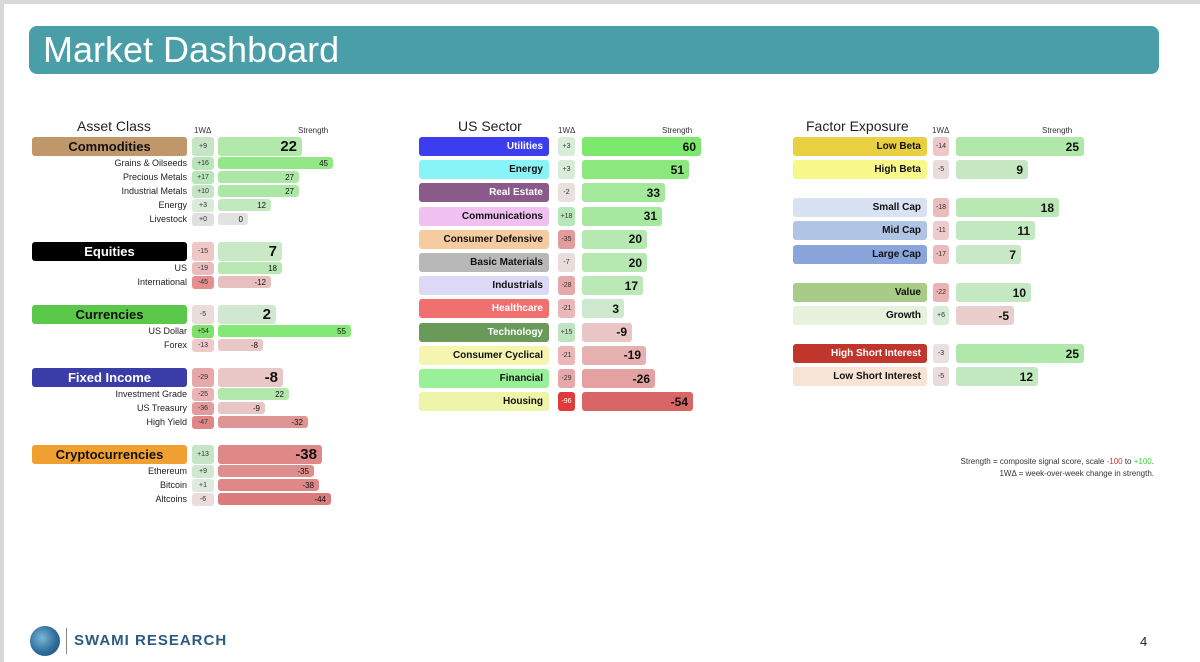  Describe the element at coordinates (244, 282) in the screenshot. I see `asset-item-strength-bar-1-1: -12` at that location.